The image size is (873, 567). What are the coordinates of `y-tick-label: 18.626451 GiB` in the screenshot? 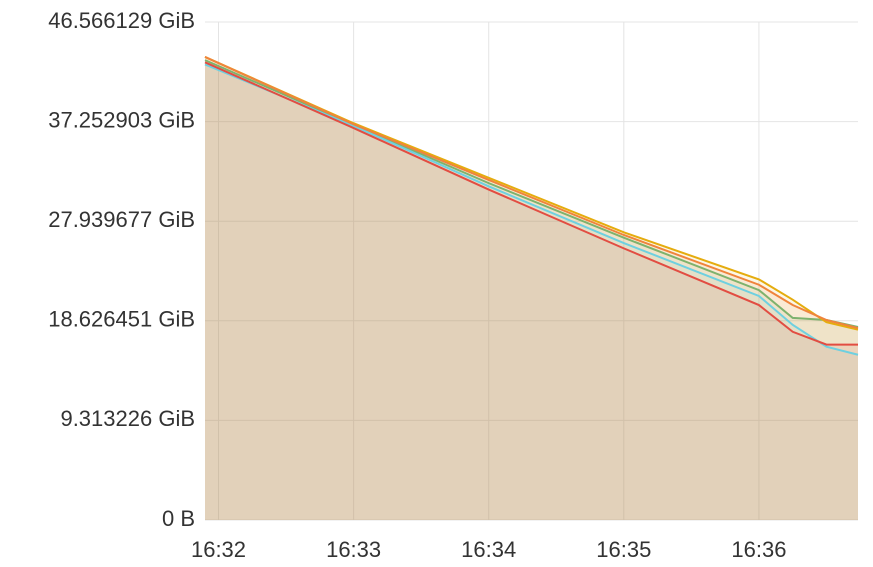 It's located at (121, 319).